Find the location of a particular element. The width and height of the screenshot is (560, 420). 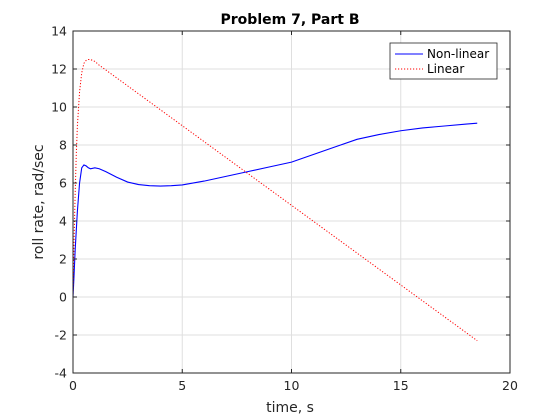

y-tick-label-4: 4 is located at coordinates (63, 221).